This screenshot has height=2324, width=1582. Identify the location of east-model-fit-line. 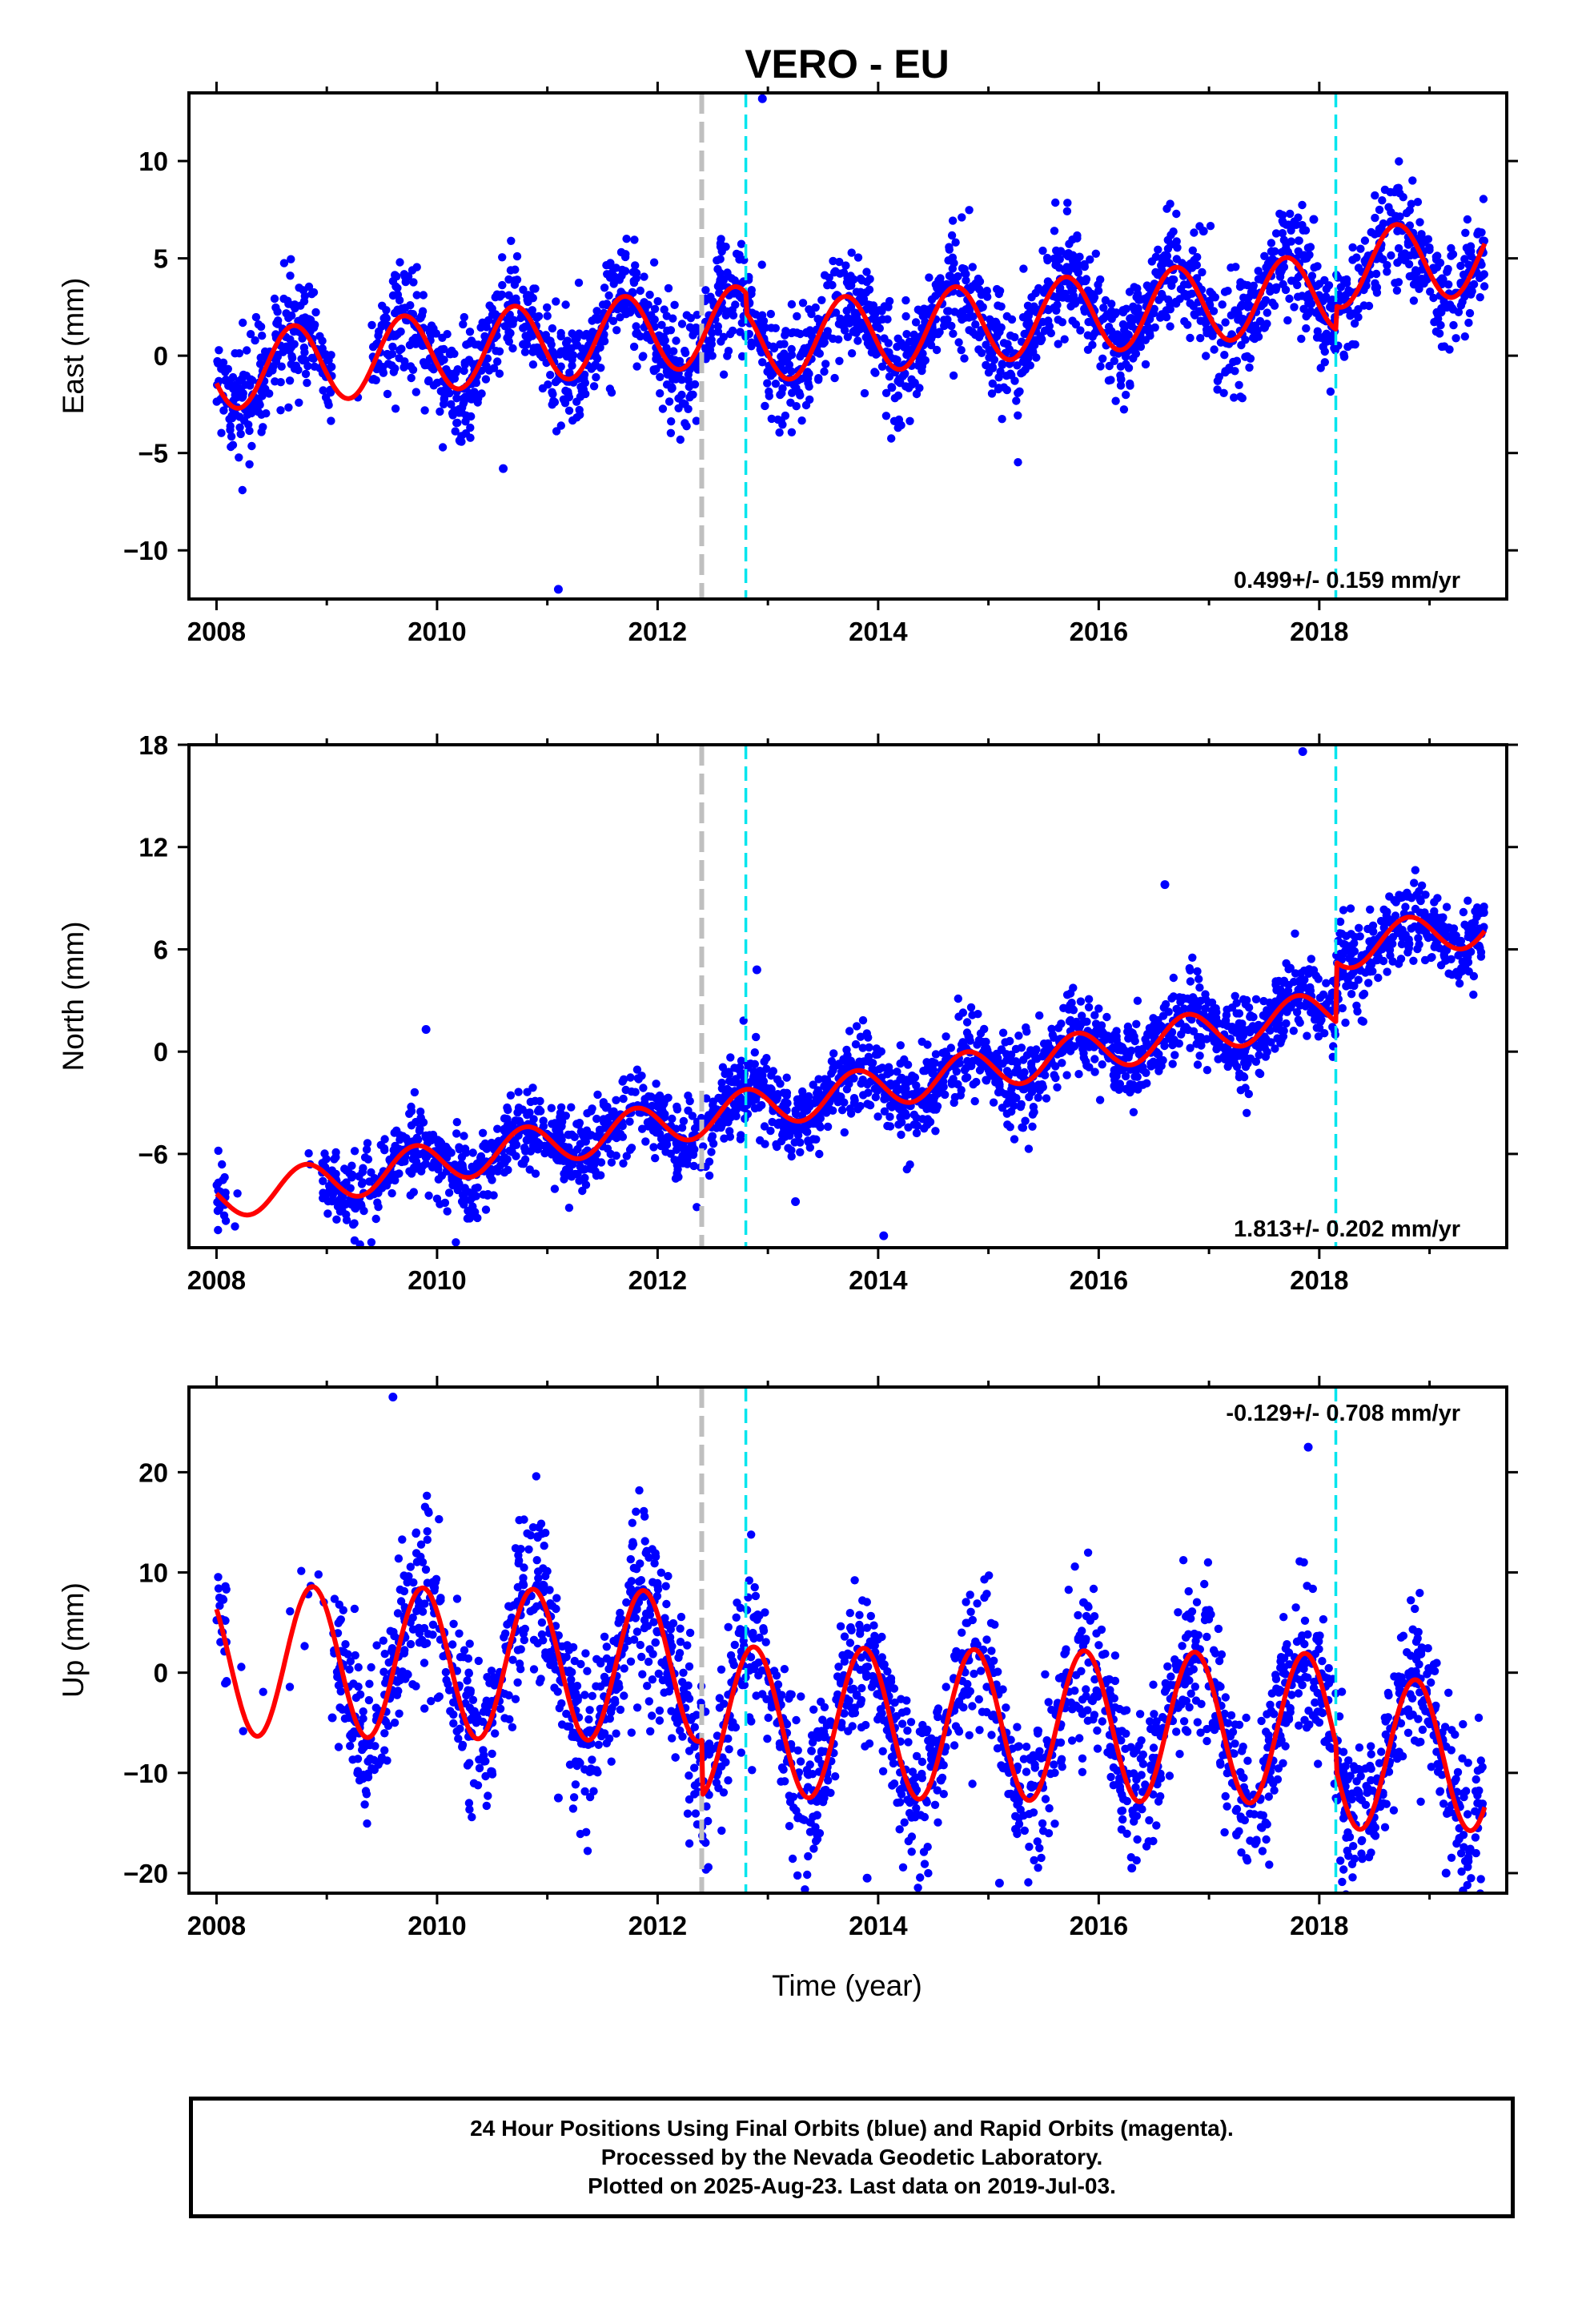
(851, 316).